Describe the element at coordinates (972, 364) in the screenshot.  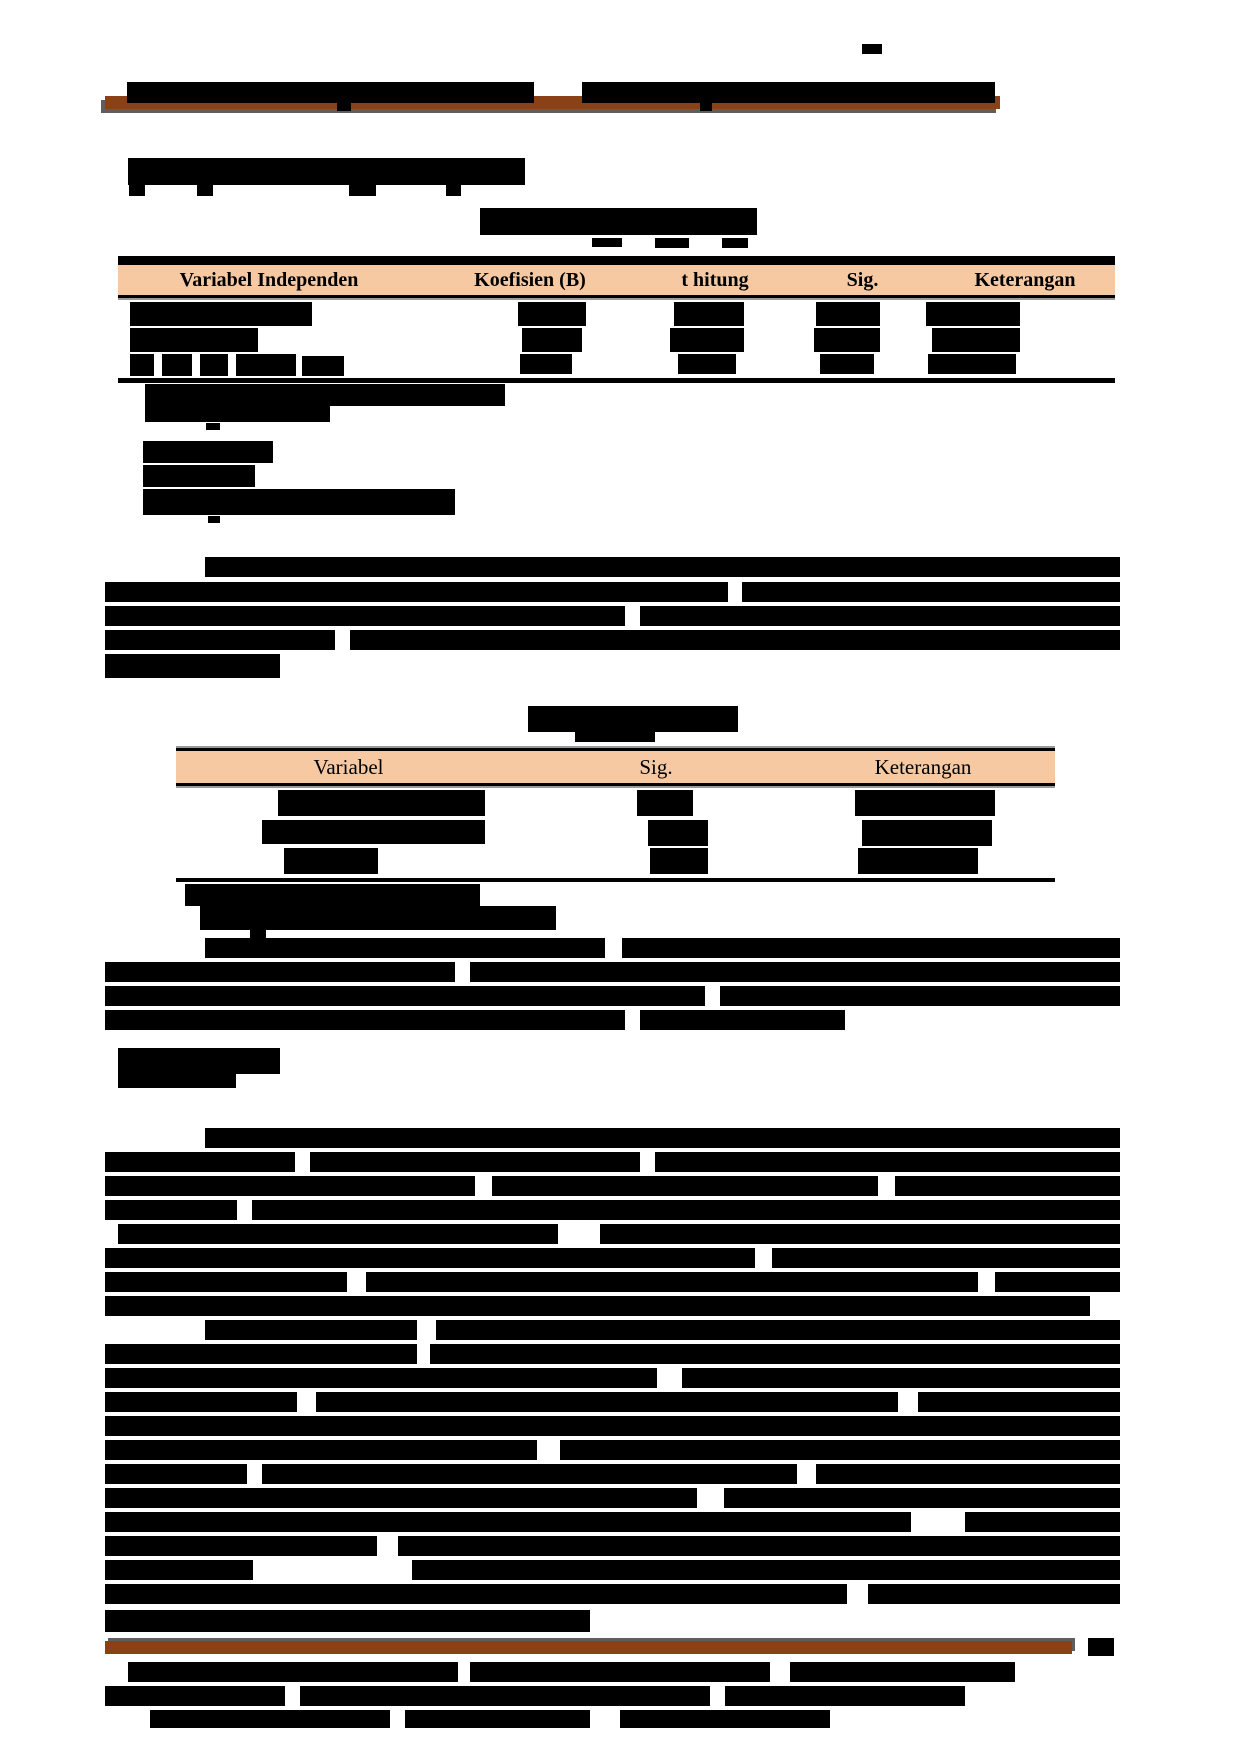
I see `redacted-table1-body-col-keterangan` at that location.